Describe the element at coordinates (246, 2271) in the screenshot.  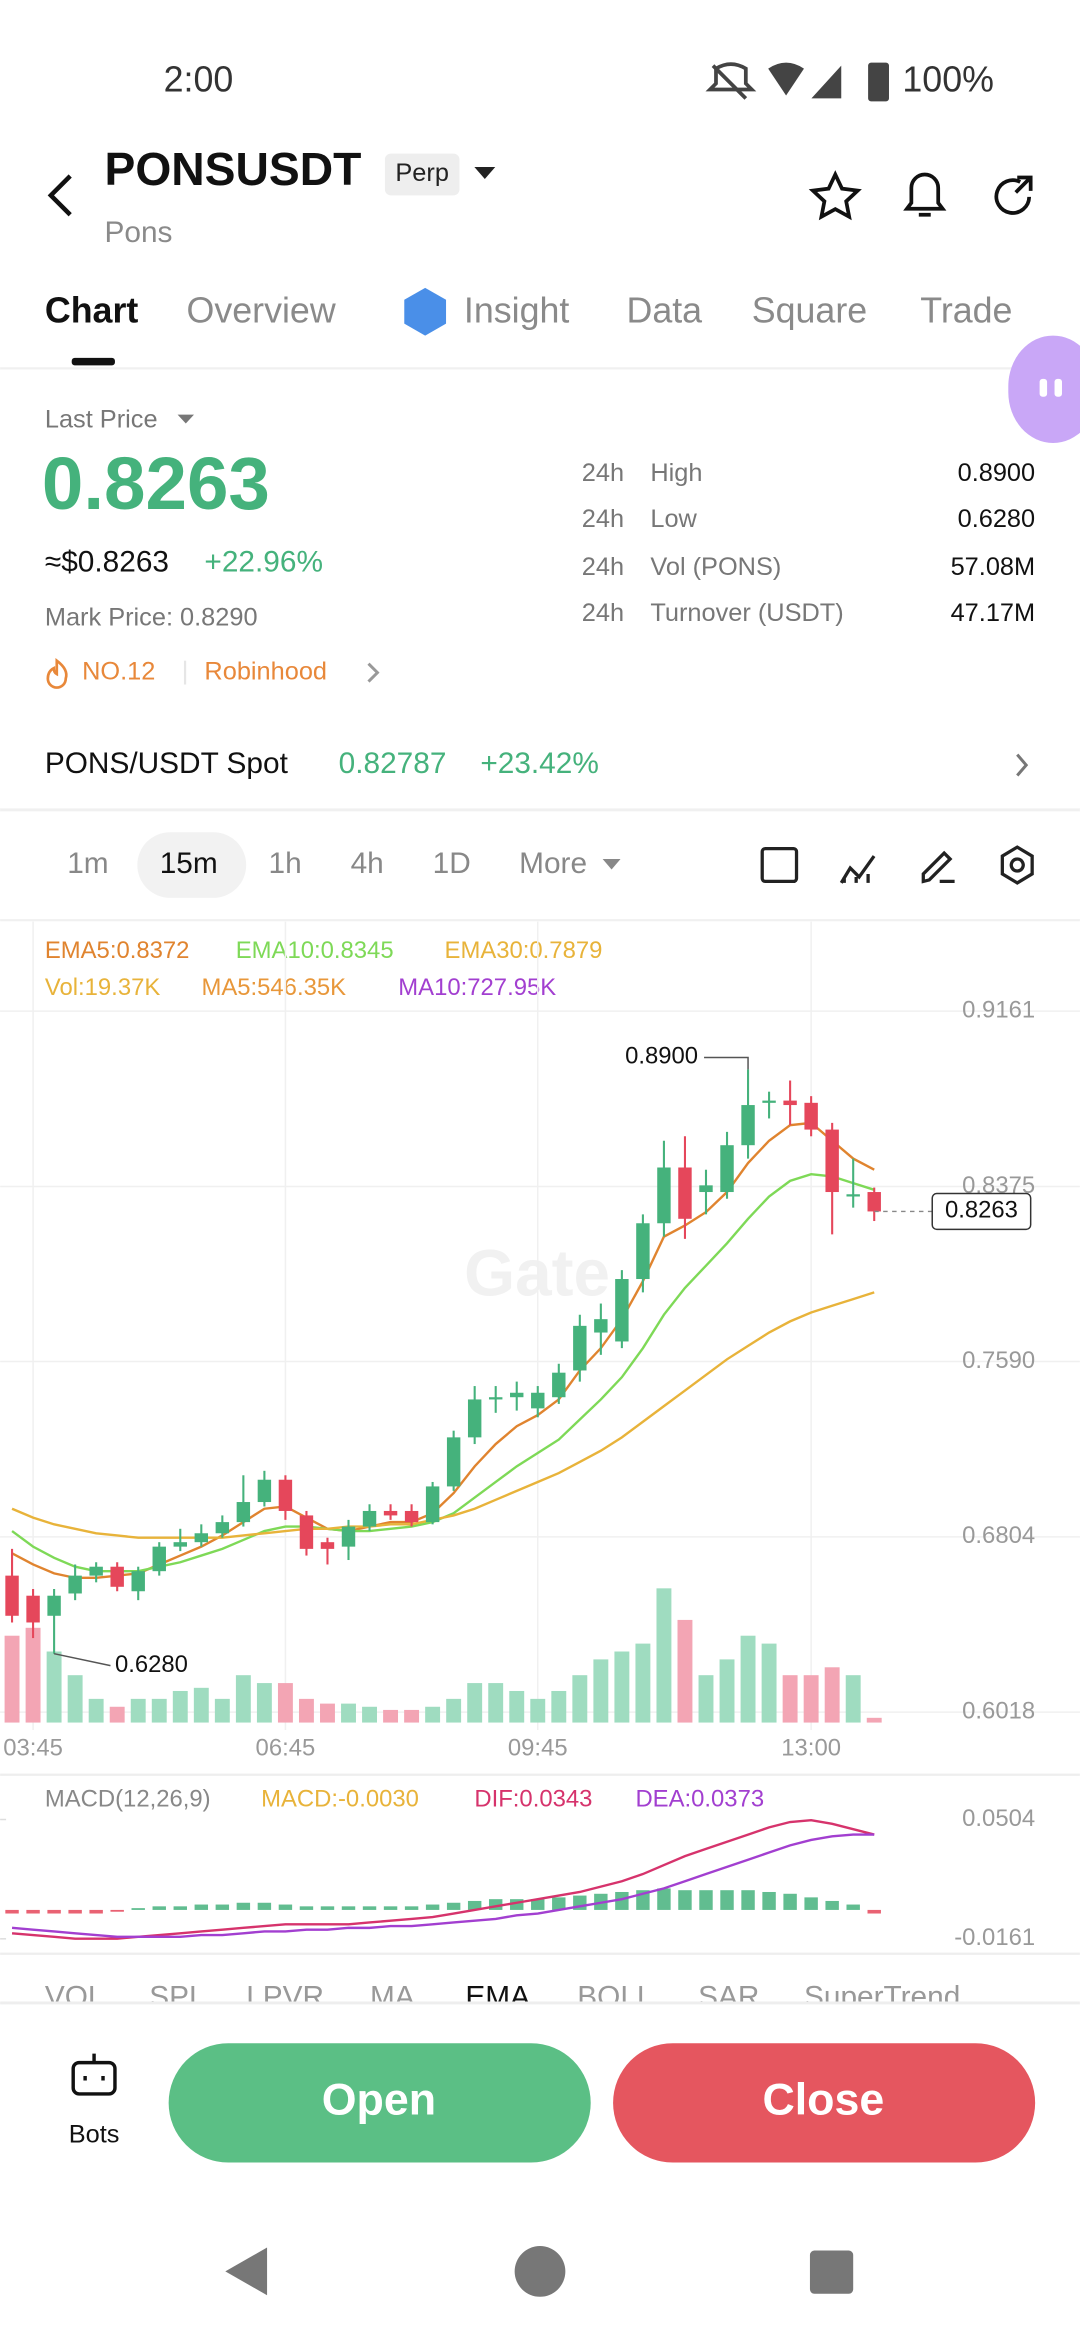
I see `nav-back` at that location.